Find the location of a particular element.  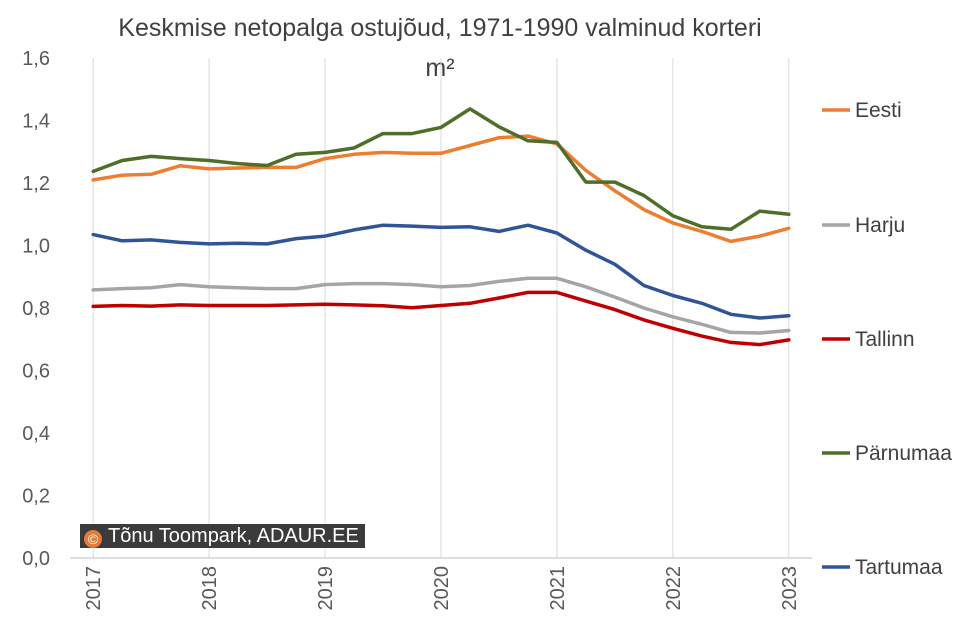

series-line-p-rnumaa is located at coordinates (441, 169).